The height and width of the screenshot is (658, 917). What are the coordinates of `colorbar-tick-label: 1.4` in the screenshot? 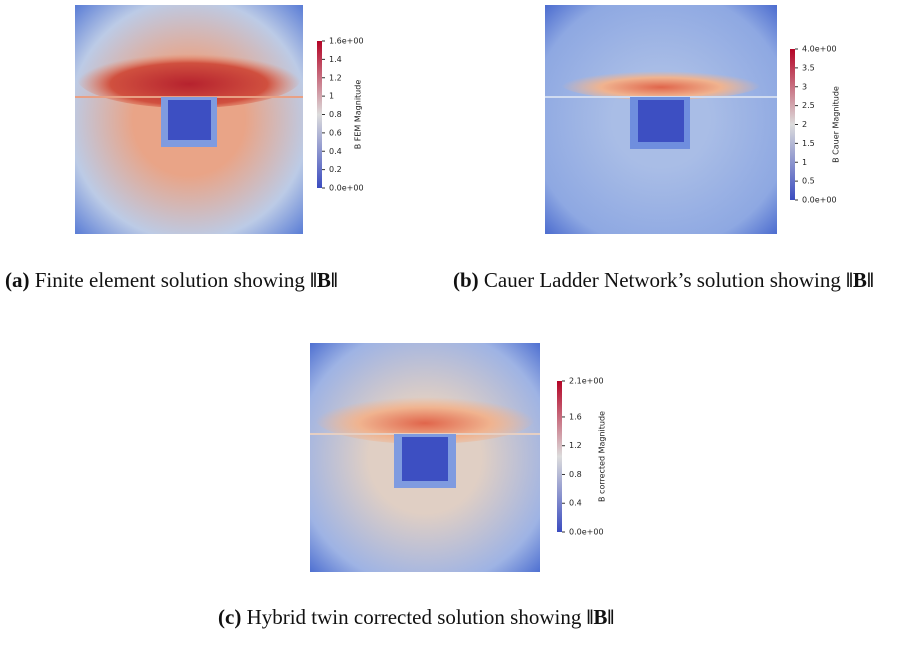 It's located at (335, 59).